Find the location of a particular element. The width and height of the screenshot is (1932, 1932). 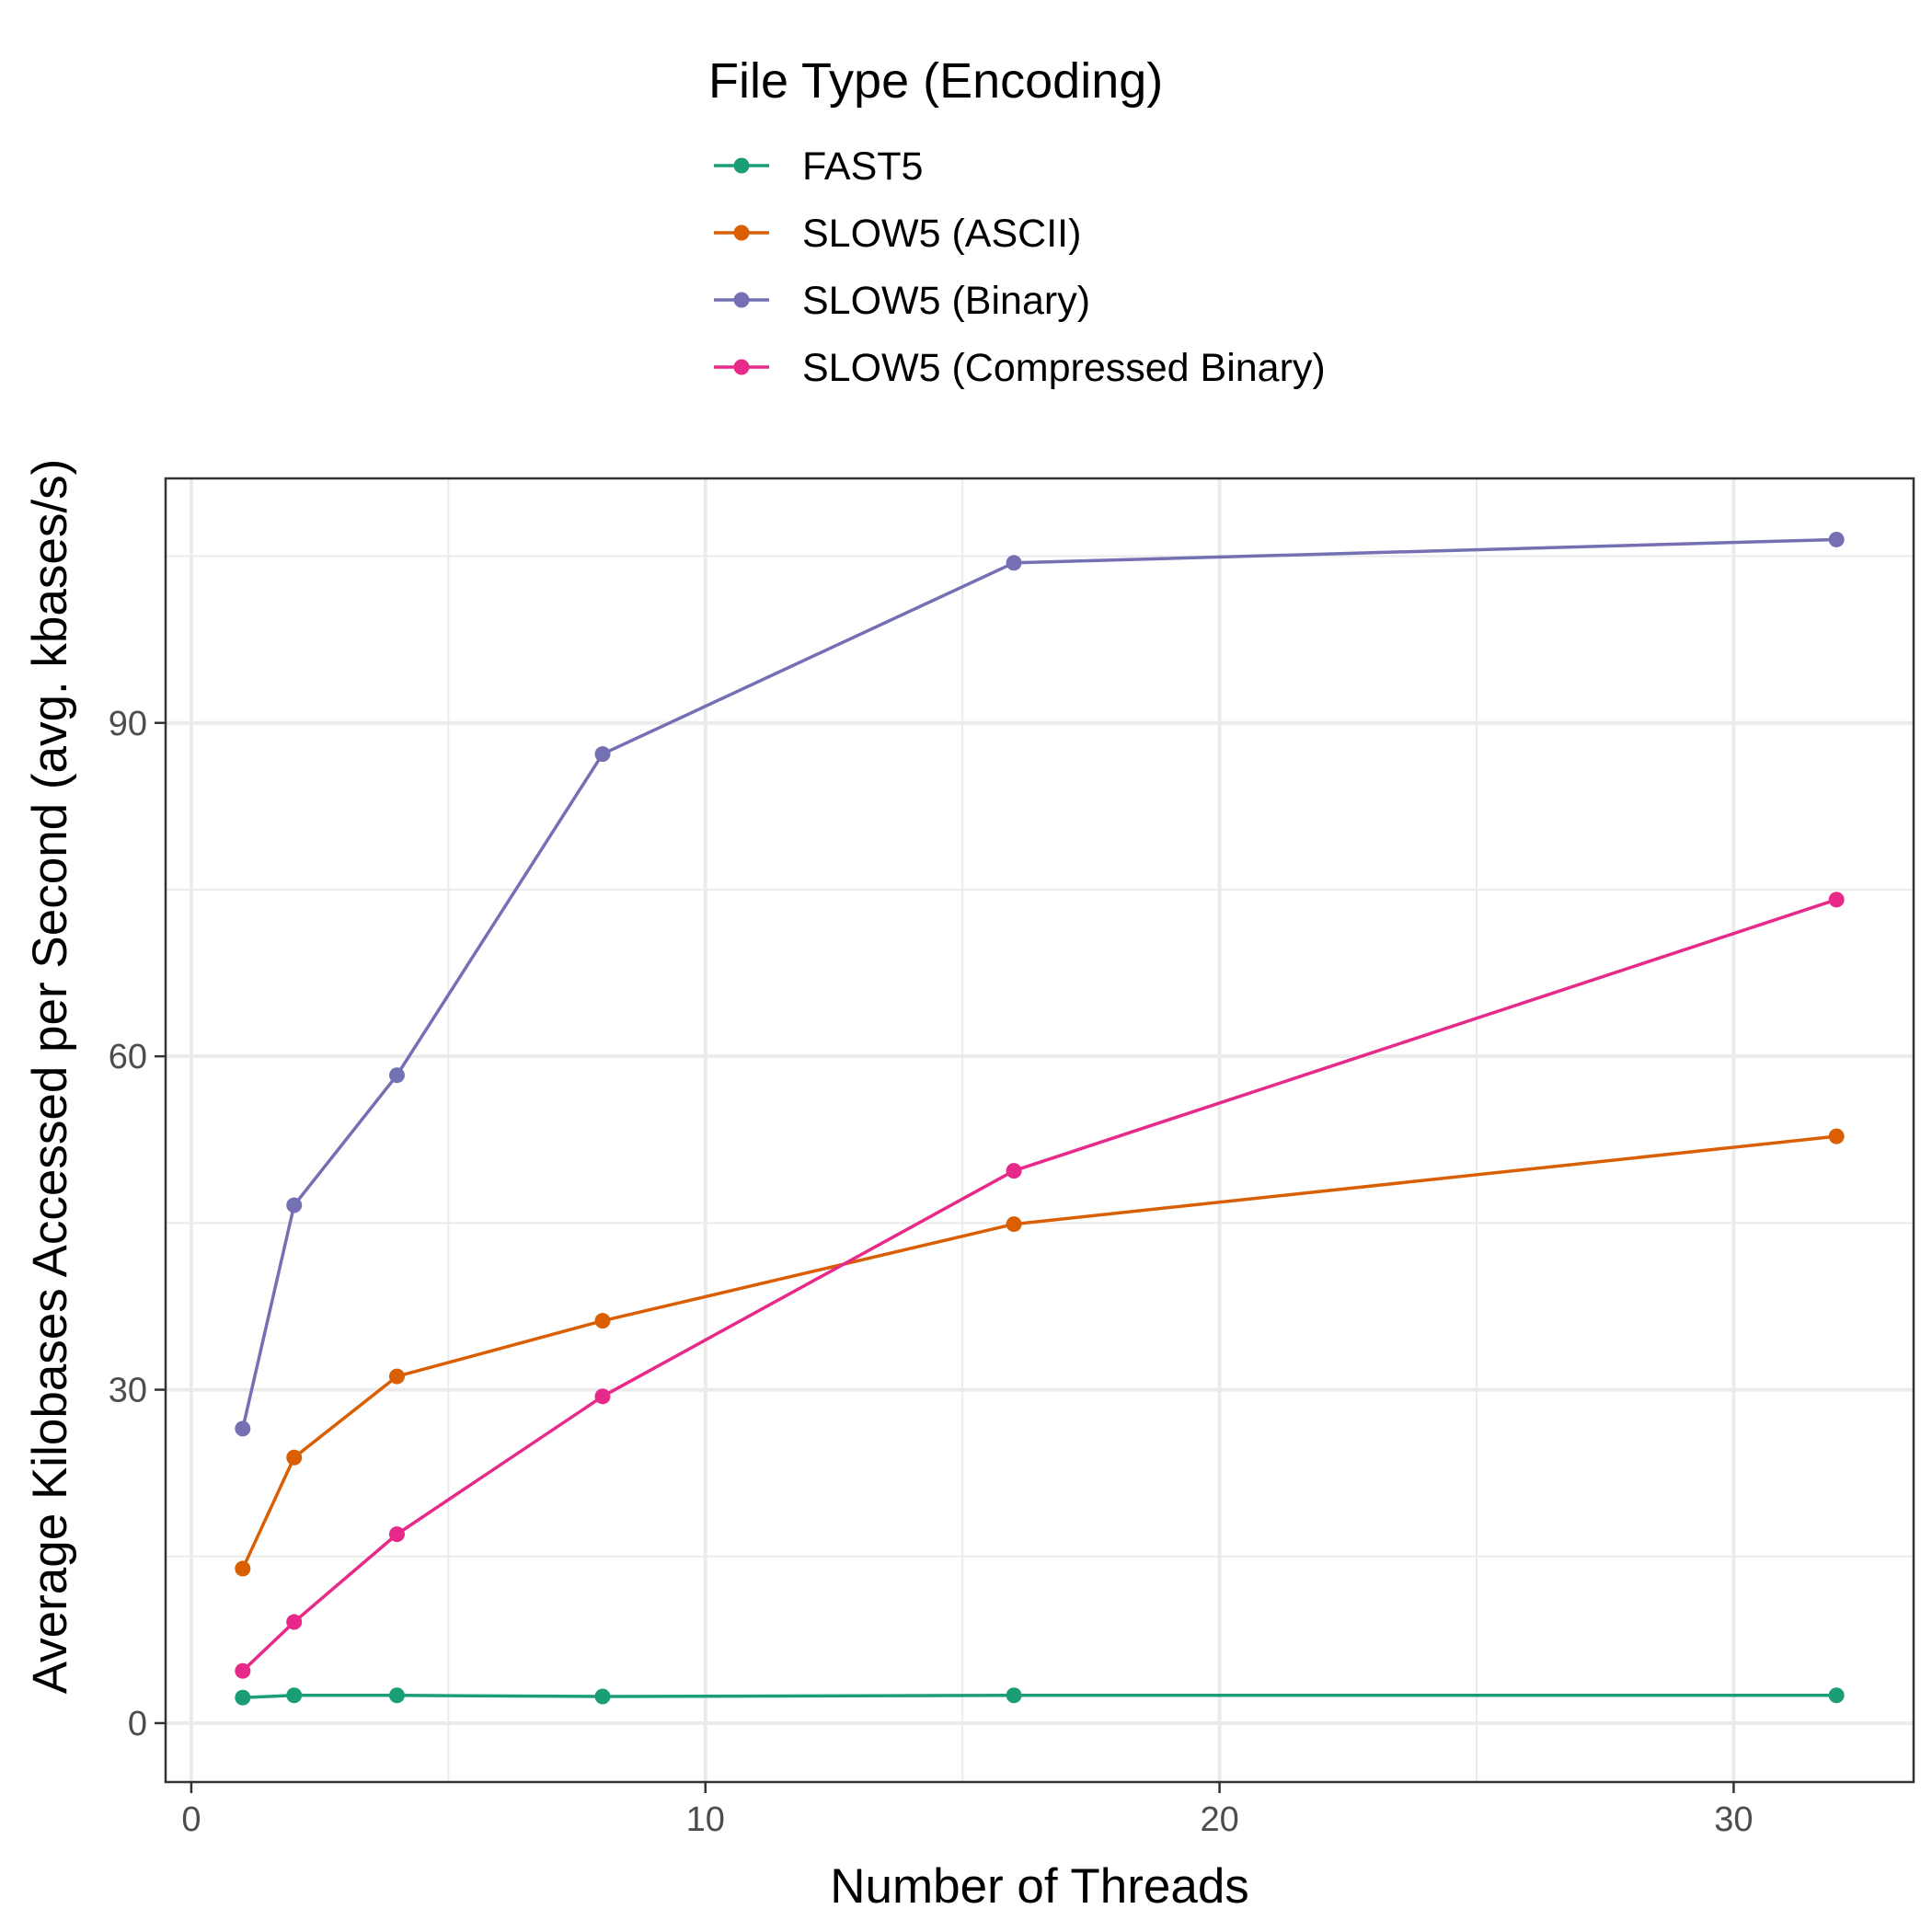

legend-item: SLOW5 (Compressed Binary) is located at coordinates (1020, 368).